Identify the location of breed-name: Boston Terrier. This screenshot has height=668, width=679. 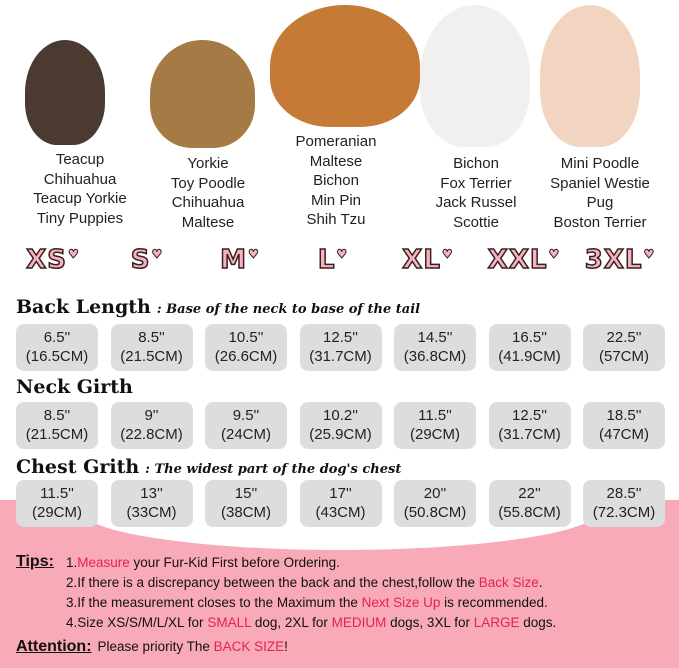
(600, 222).